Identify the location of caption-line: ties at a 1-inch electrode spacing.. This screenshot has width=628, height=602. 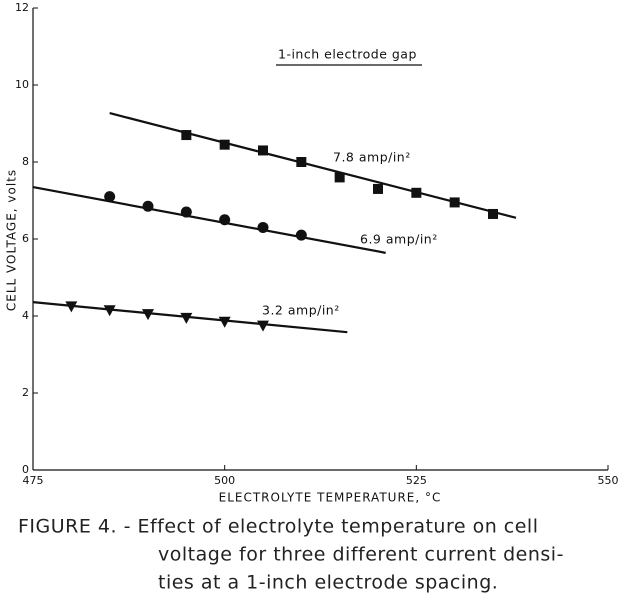
(328, 583).